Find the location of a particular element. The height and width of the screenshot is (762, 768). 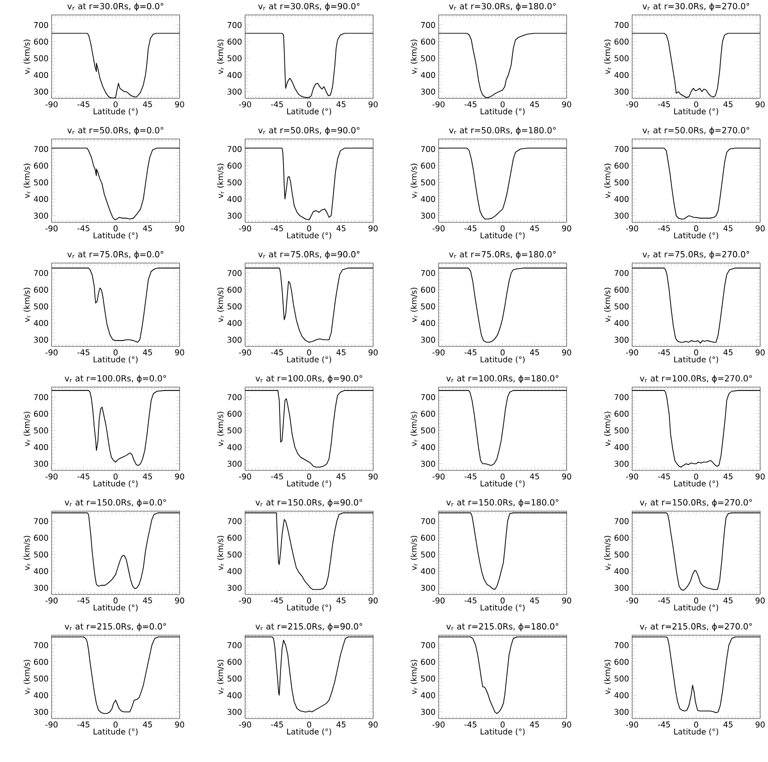

chart-title: v$_{r}$ at r=30.0Rs, ϕ=90.0° is located at coordinates (309, 6).